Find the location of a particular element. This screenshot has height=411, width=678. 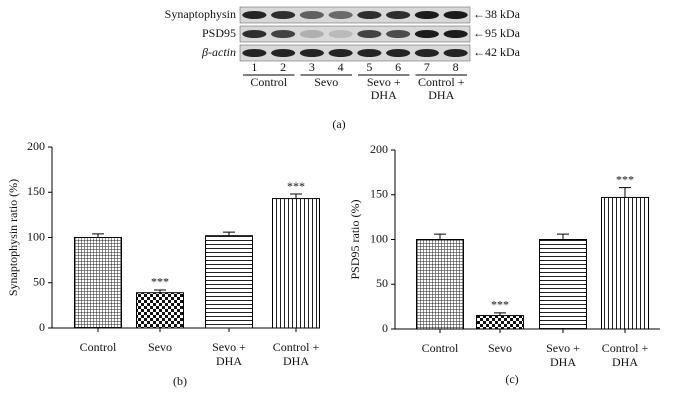

blot-row-label: PSD95 is located at coordinates (219, 33).